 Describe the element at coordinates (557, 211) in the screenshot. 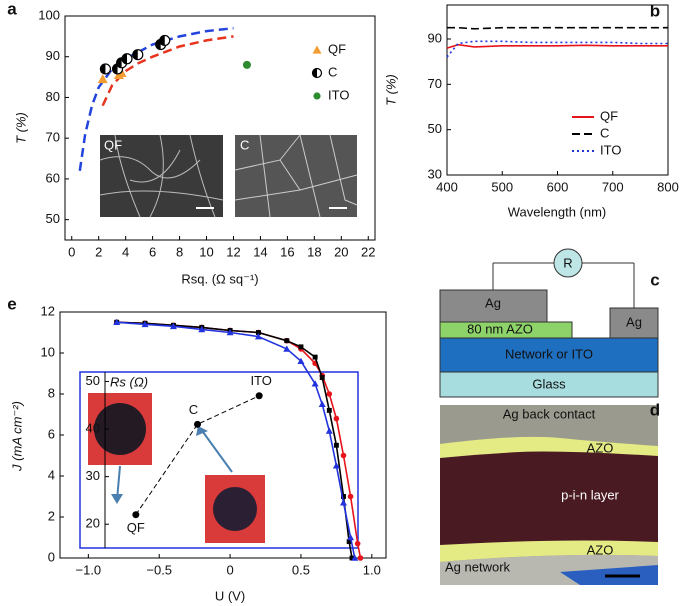

I see `x-axis-label: Wavelength (nm)` at that location.